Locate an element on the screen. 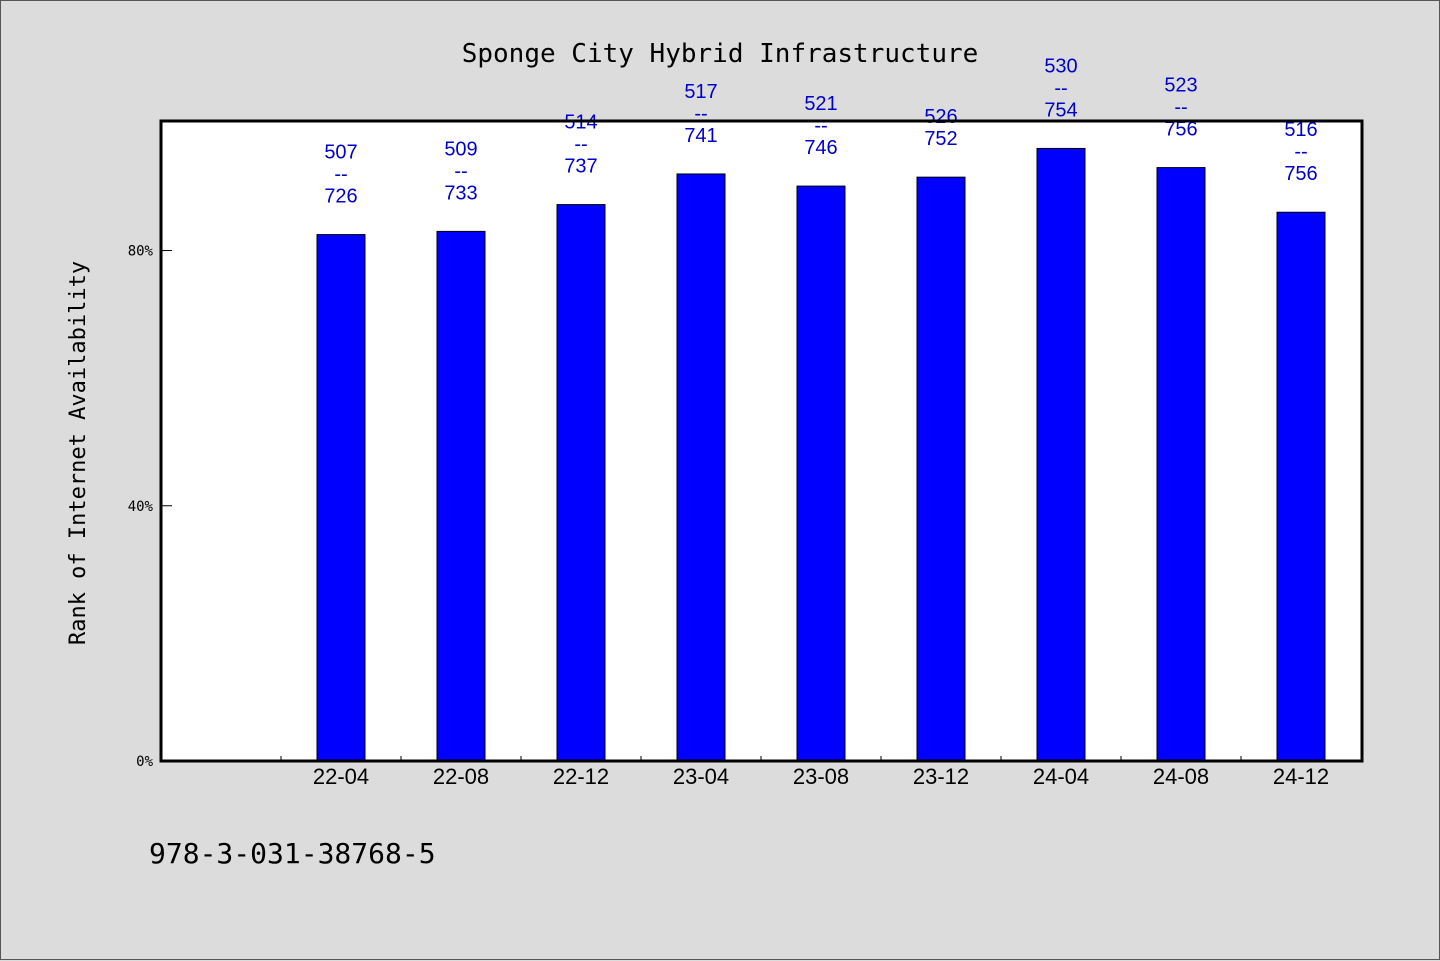  bar-data-label: 530 is located at coordinates (1060, 66).